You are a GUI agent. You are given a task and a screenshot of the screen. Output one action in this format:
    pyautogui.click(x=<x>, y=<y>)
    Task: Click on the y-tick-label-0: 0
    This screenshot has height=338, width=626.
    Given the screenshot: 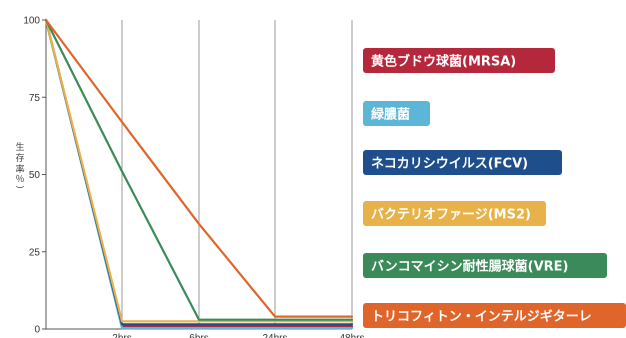 What is the action you would take?
    pyautogui.click(x=37, y=330)
    